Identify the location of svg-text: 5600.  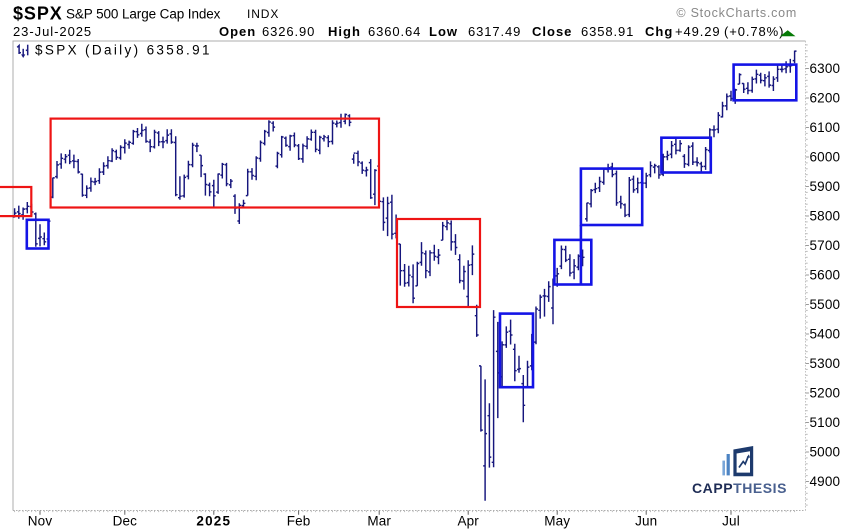
(825, 275).